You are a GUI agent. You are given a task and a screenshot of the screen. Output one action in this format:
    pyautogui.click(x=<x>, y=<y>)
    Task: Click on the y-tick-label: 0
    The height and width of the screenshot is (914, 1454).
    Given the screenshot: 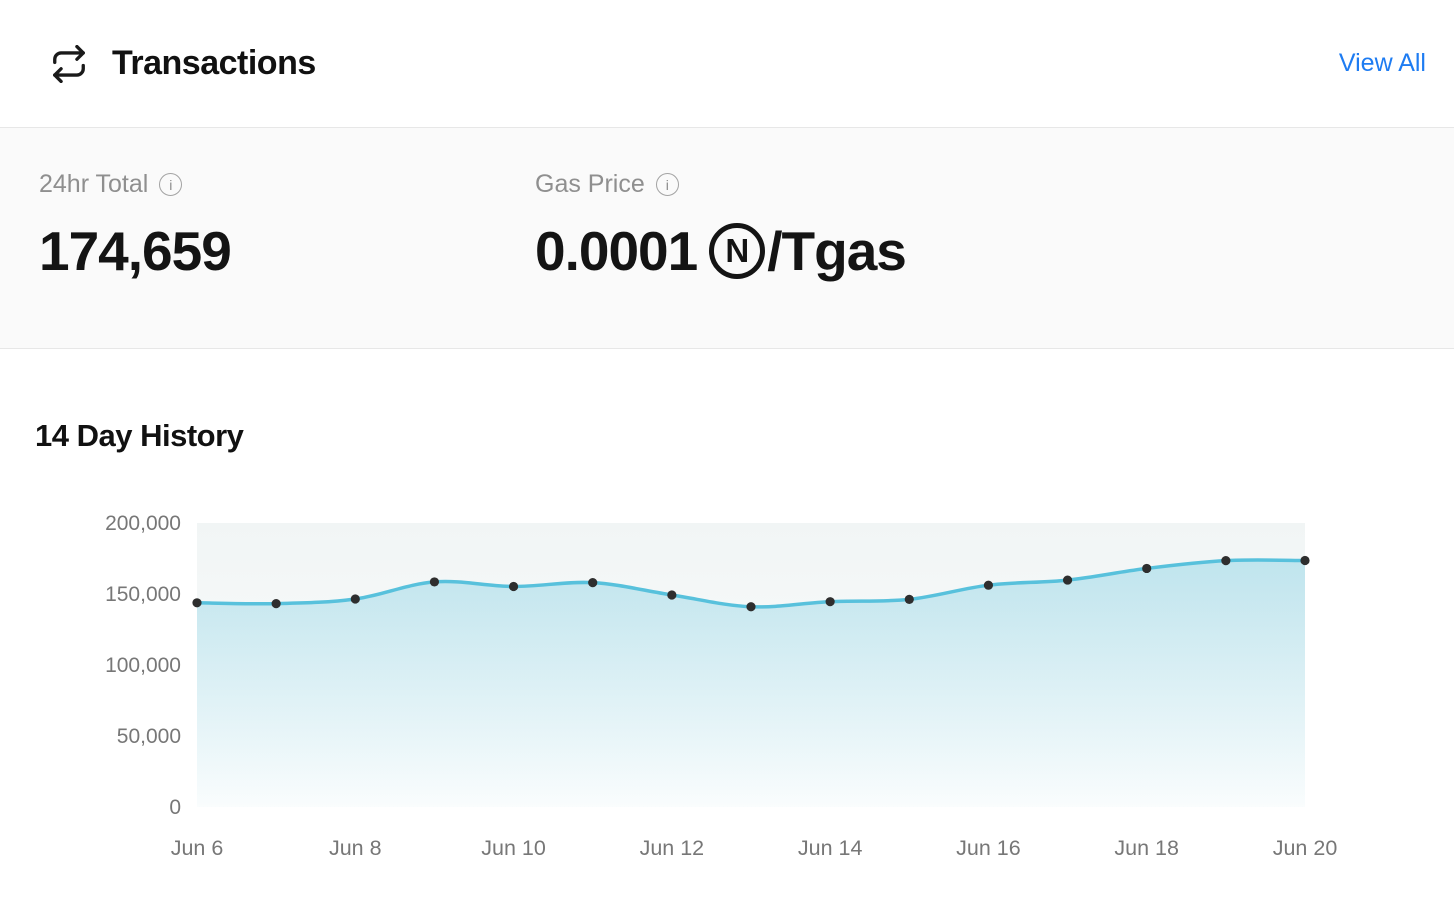 What is the action you would take?
    pyautogui.click(x=175, y=807)
    